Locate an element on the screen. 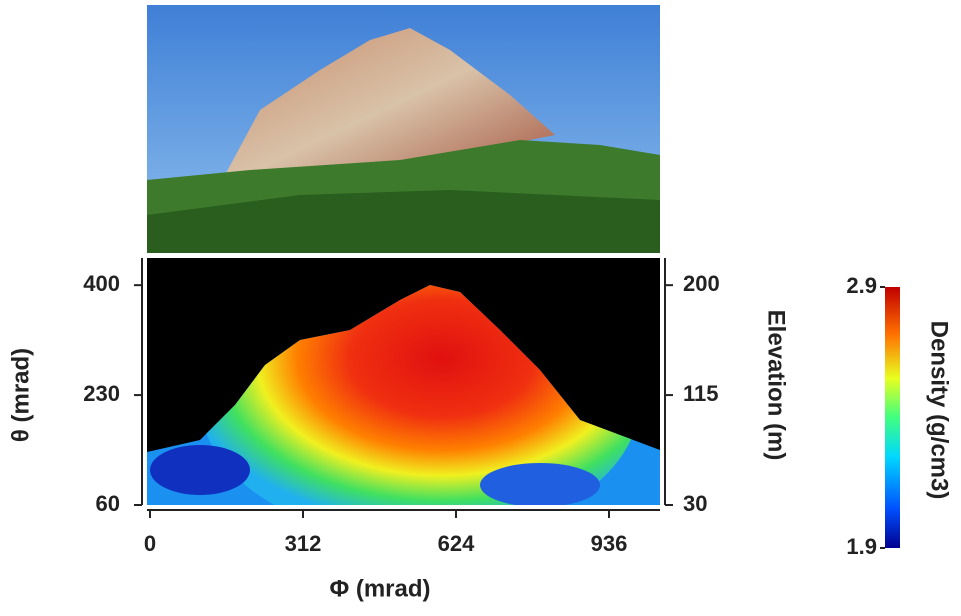 Image resolution: width=961 pixels, height=616 pixels. y-tick-label: 230 is located at coordinates (101, 393).